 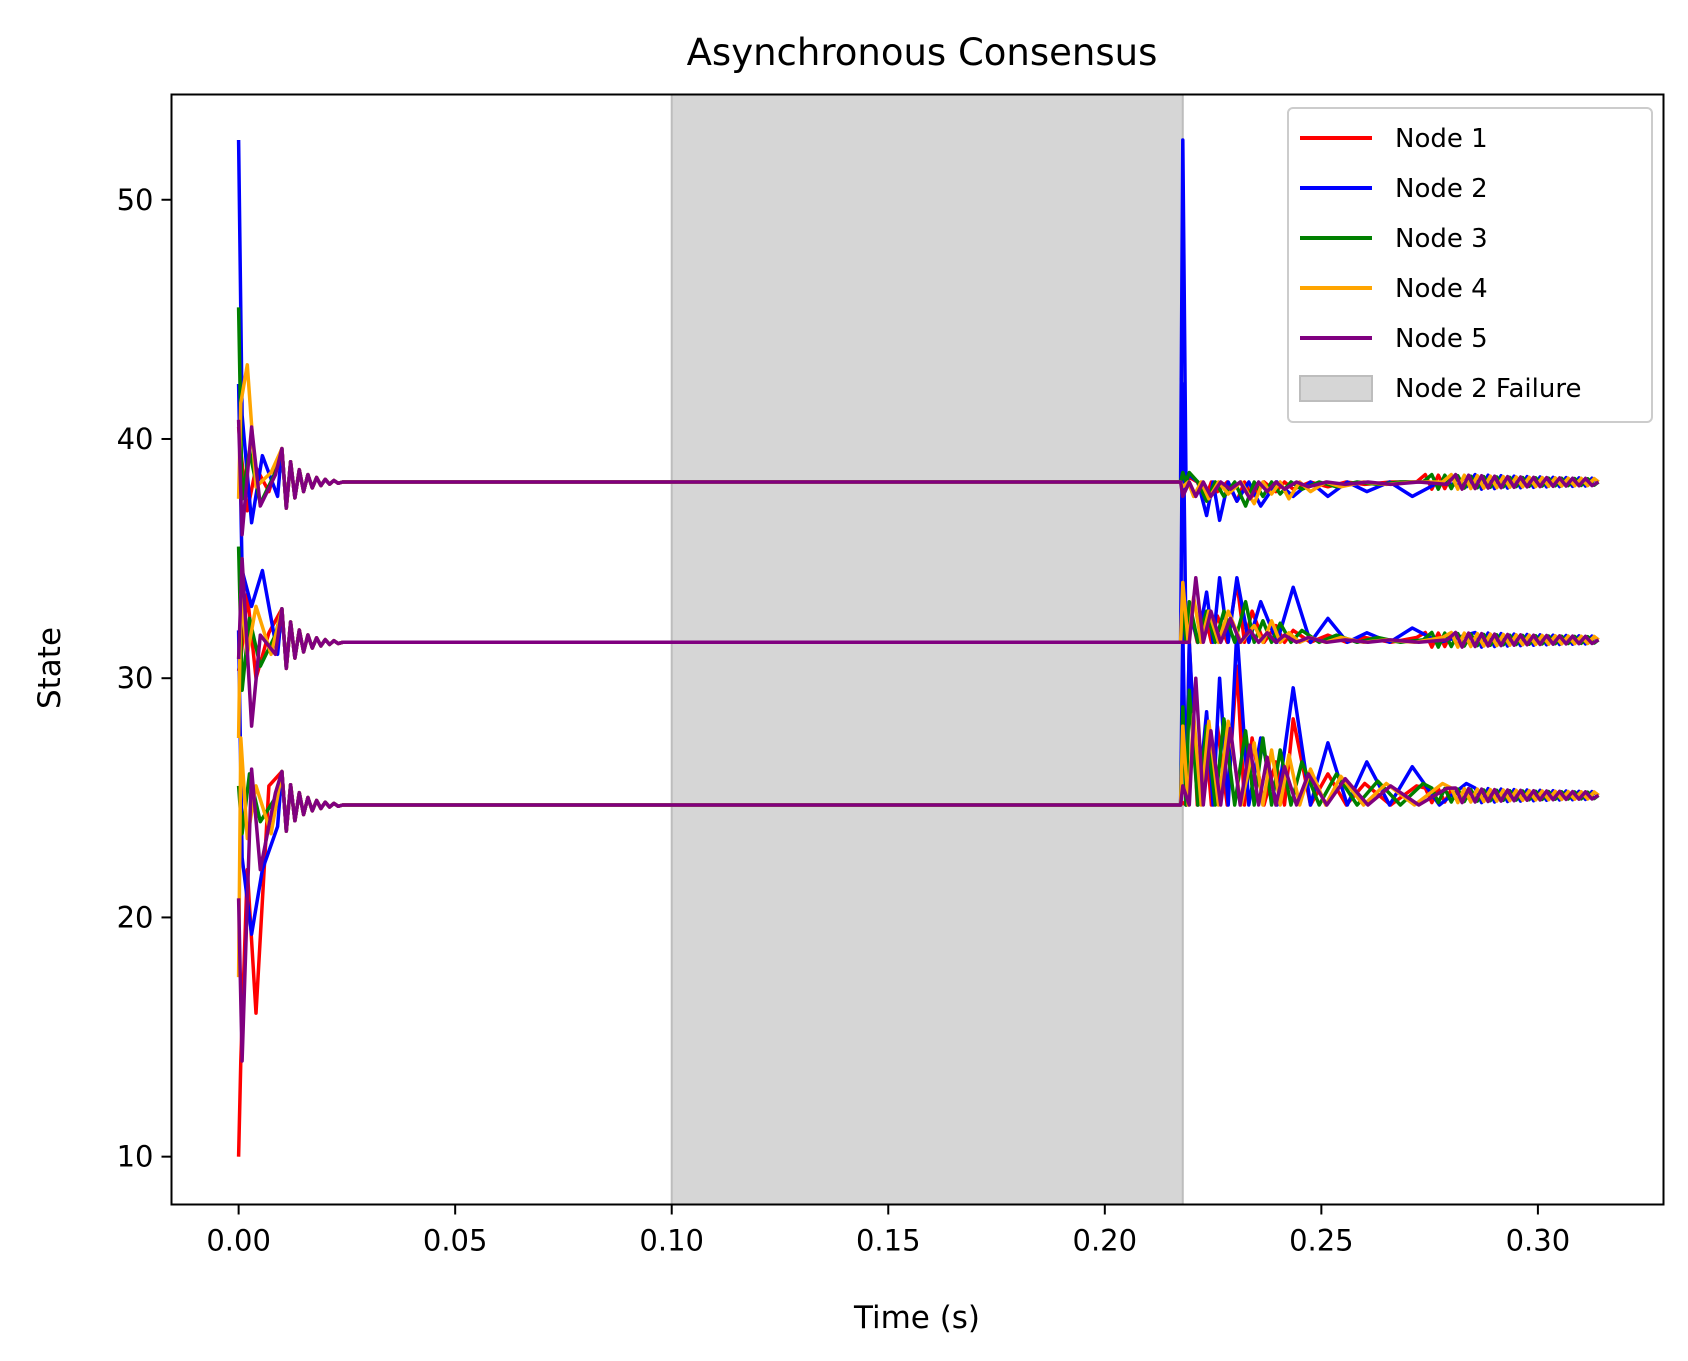 What do you see at coordinates (135, 439) in the screenshot?
I see `y-tick-label: 40` at bounding box center [135, 439].